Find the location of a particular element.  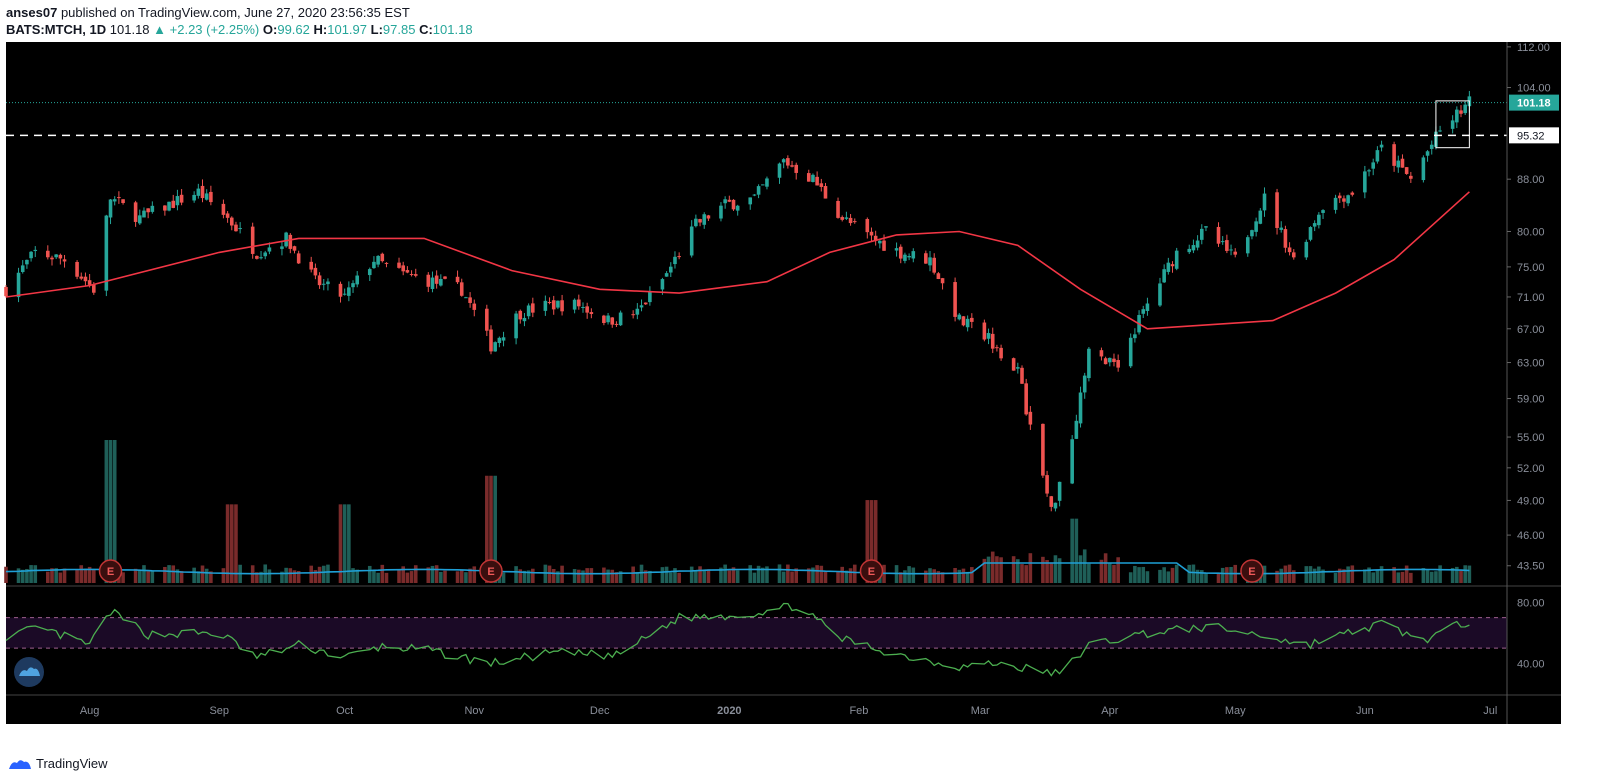

rsi-line is located at coordinates (737, 639).